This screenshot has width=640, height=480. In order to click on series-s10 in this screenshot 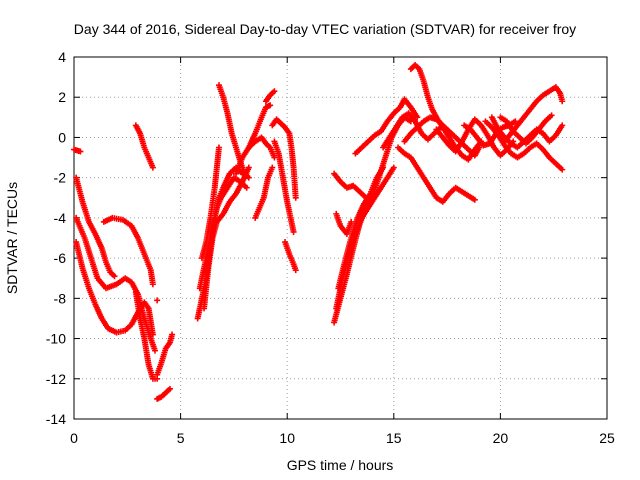, I will do `click(157, 300)`.